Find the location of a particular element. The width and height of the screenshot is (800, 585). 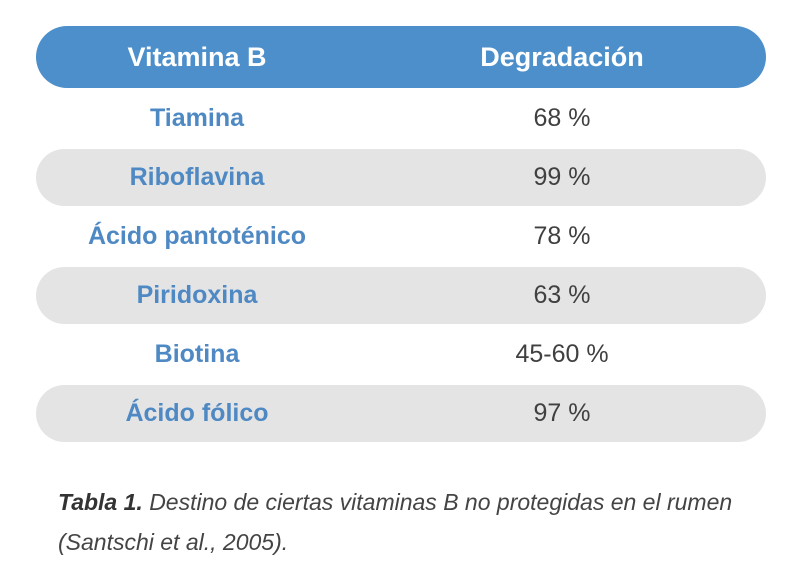

header-degradation: Degradación is located at coordinates (562, 57).